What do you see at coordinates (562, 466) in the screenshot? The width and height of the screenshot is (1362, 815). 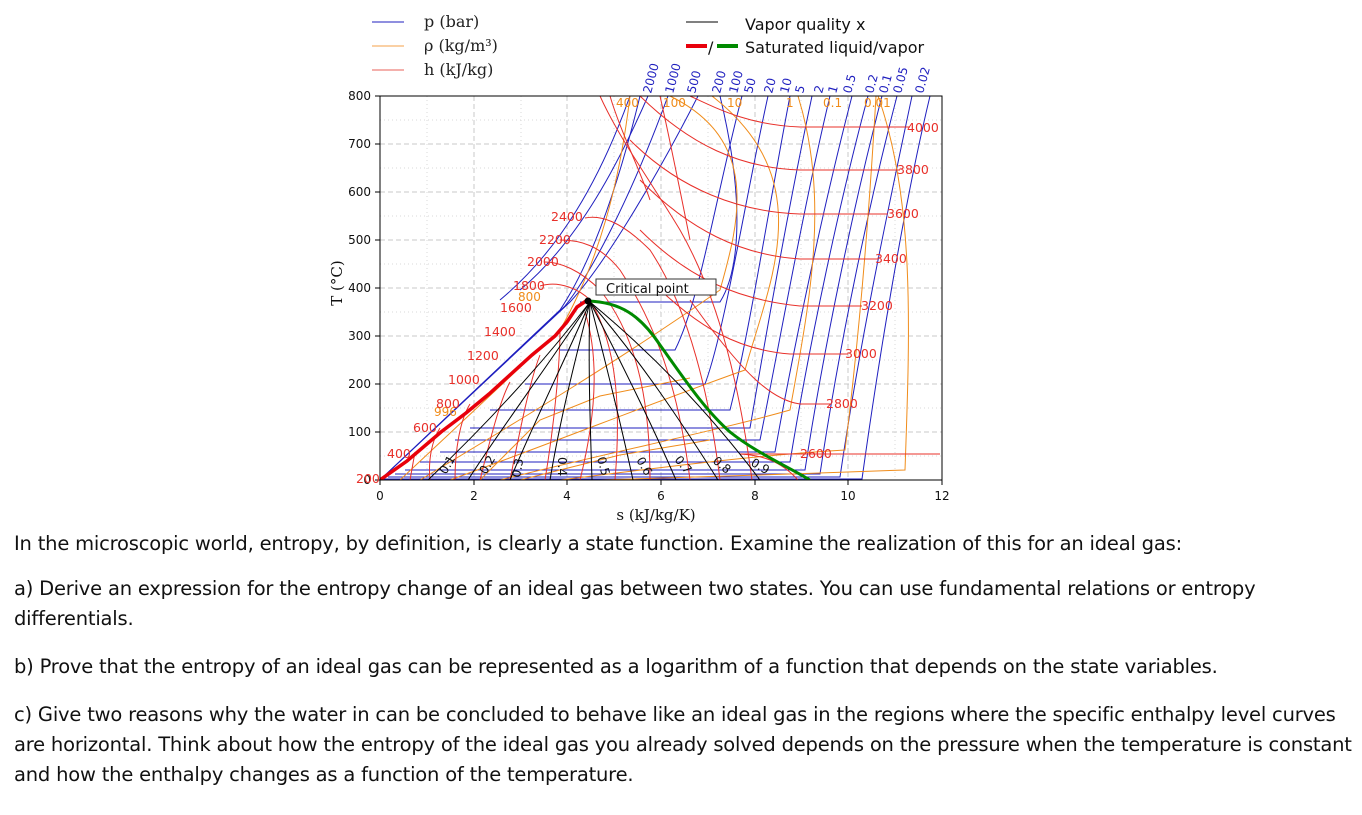 I see `svg-text: 0.4` at bounding box center [562, 466].